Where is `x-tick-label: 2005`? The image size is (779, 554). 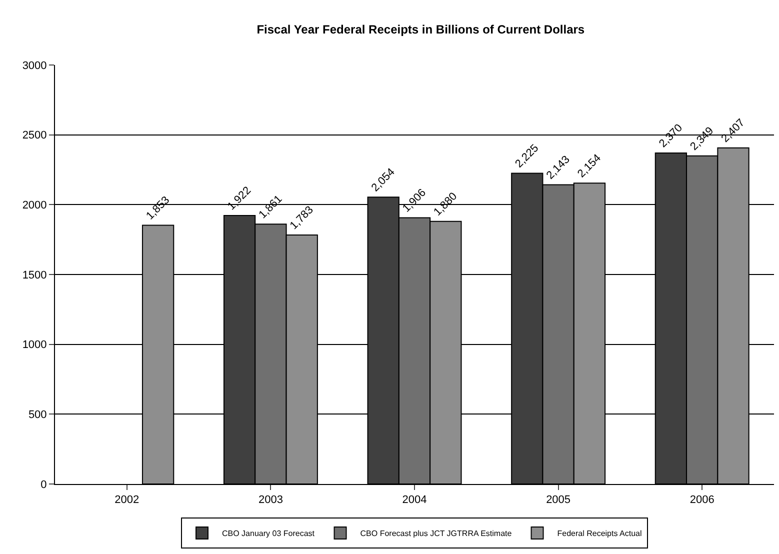
x-tick-label: 2005 is located at coordinates (558, 500).